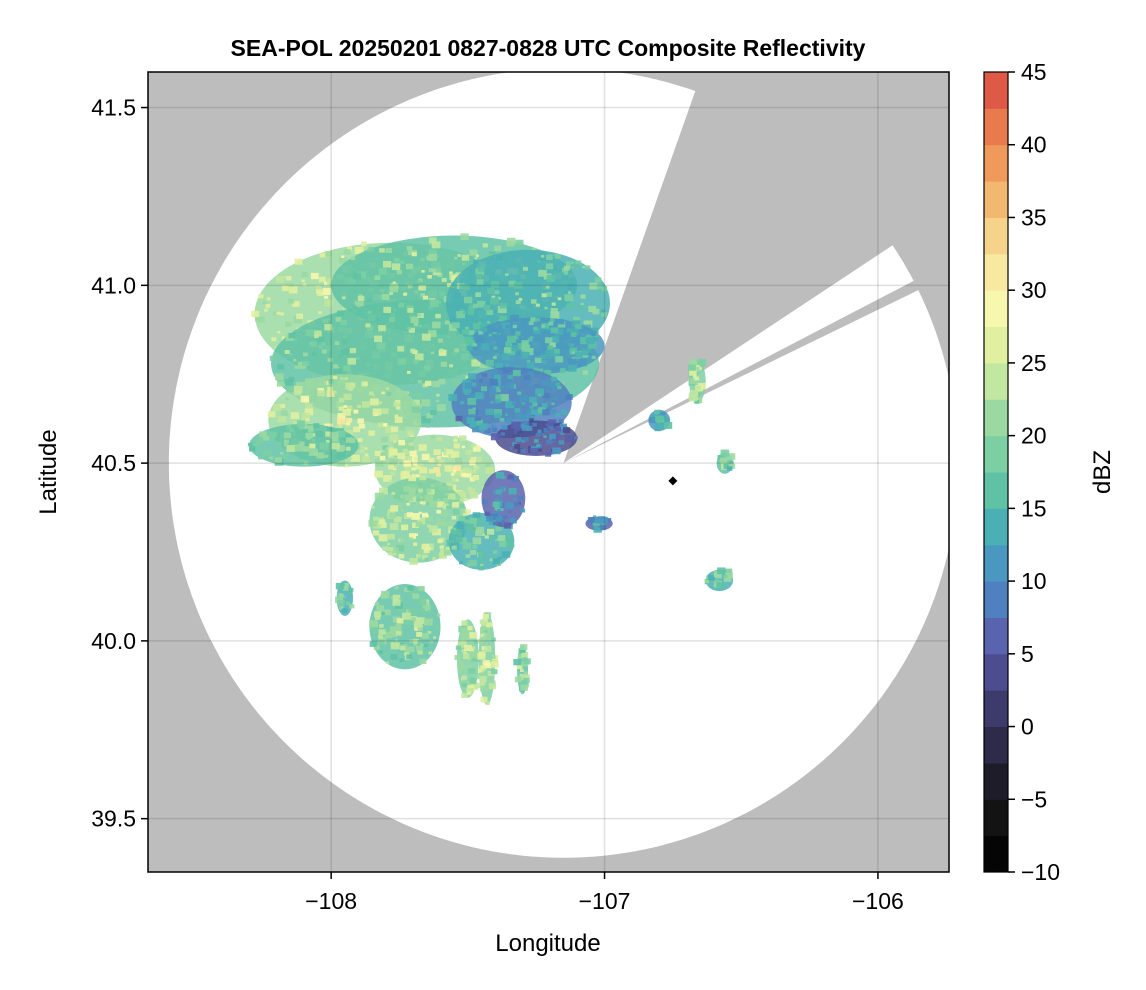 The height and width of the screenshot is (990, 1146). I want to click on radar-site-marker, so click(673, 481).